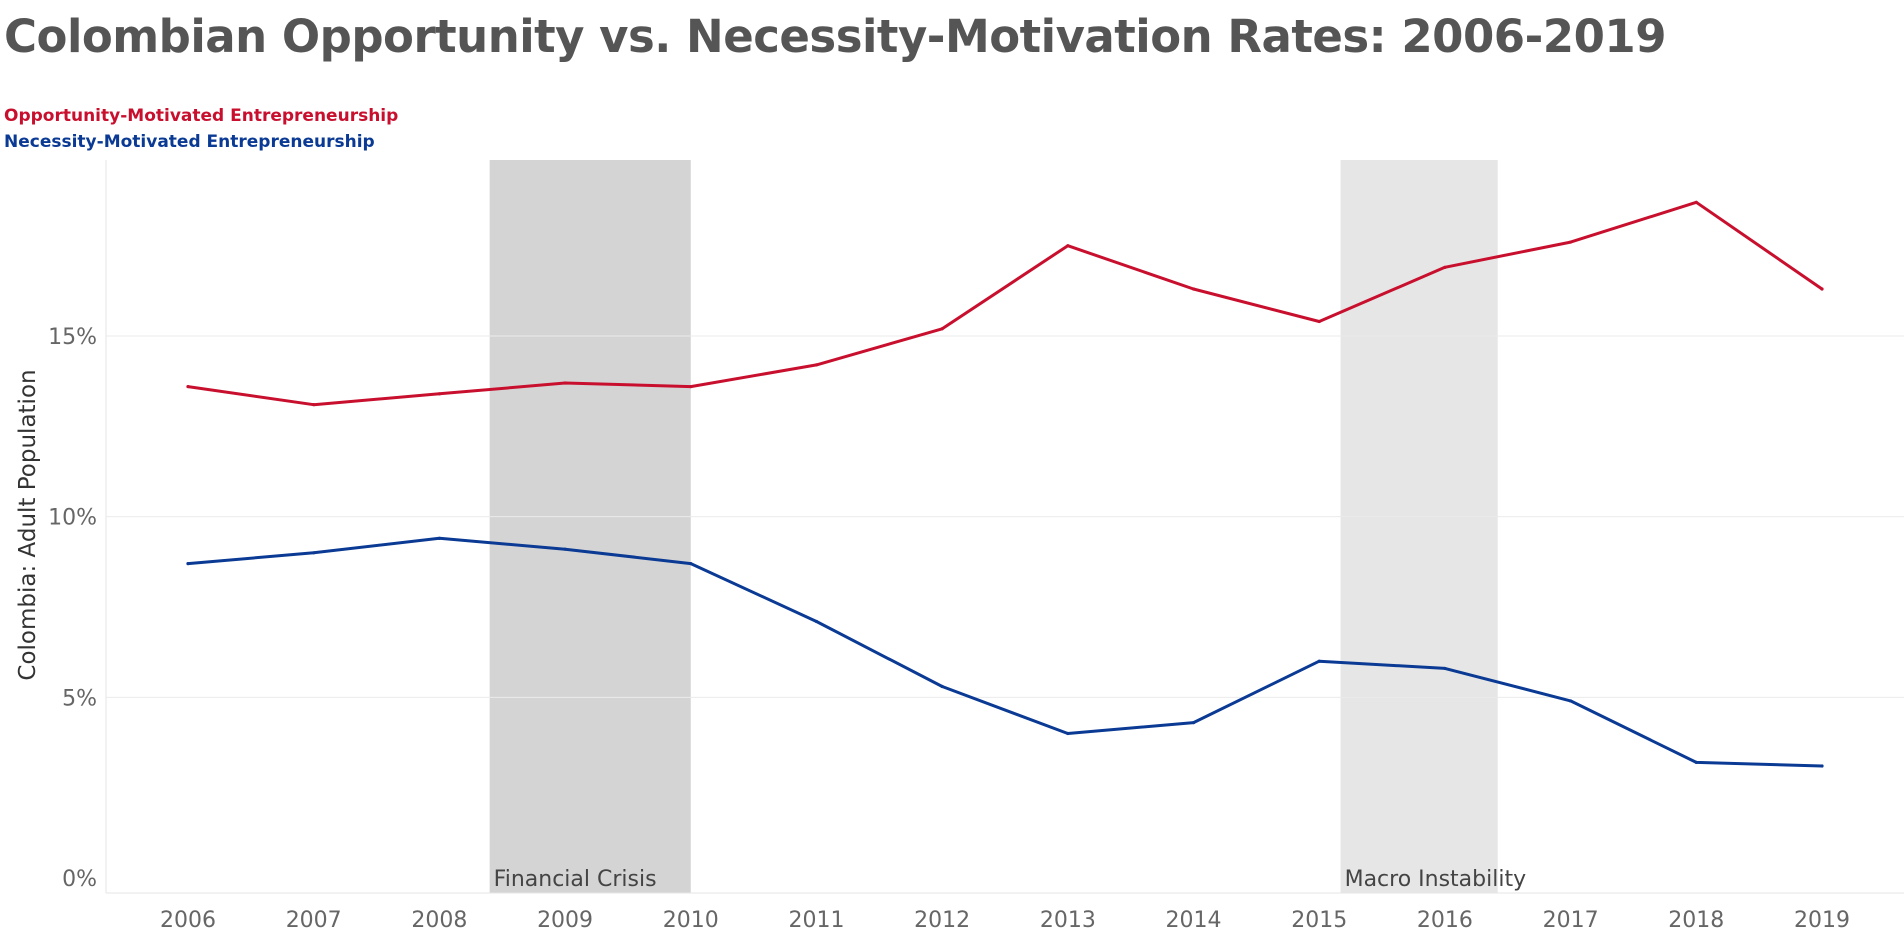 This screenshot has width=1904, height=934. Describe the element at coordinates (314, 920) in the screenshot. I see `x-tick-label-1: 2007` at that location.